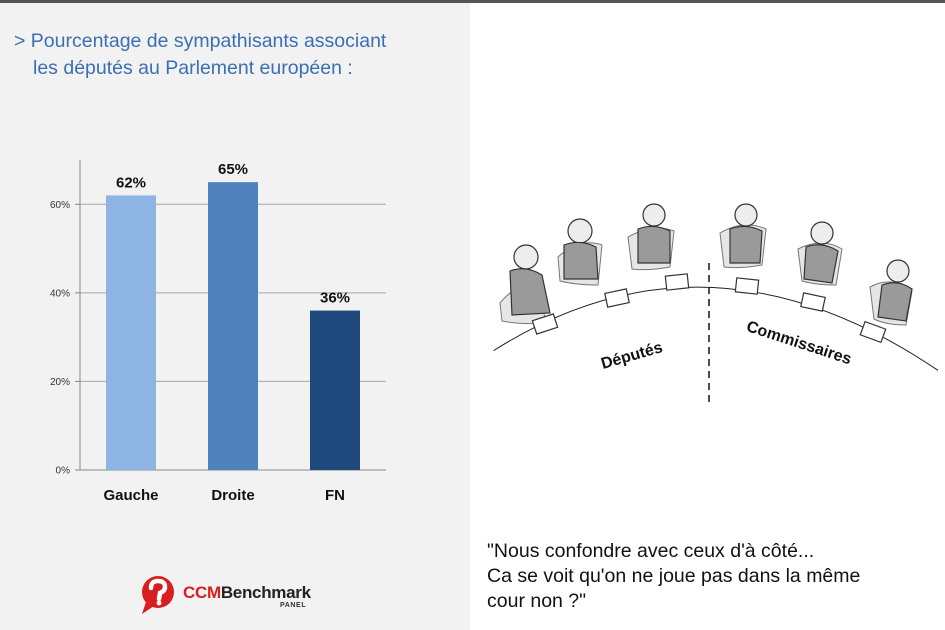 The height and width of the screenshot is (630, 945). Describe the element at coordinates (265, 592) in the screenshot. I see `logo-brand: Benchmark` at that location.